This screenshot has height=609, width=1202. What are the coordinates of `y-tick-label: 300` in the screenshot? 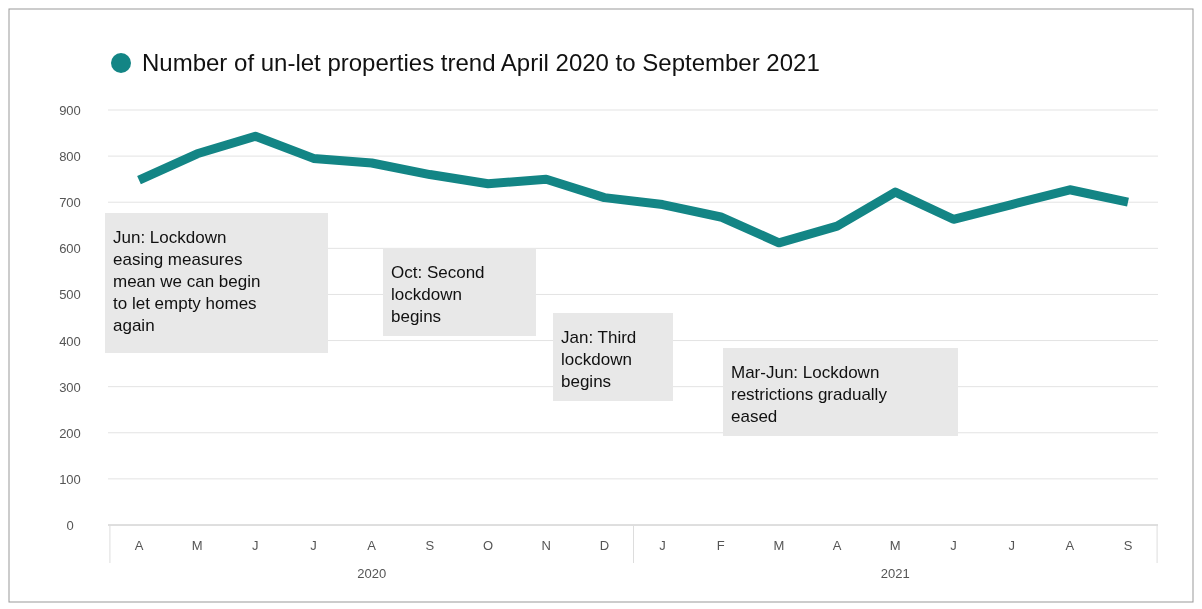 It's located at (70, 387).